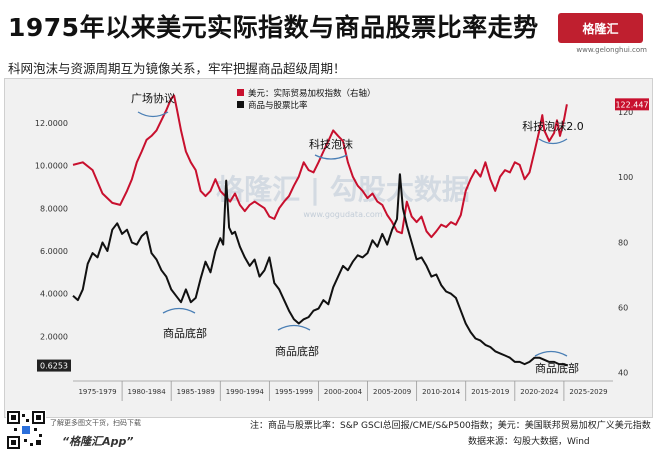 The height and width of the screenshot is (454, 655). Describe the element at coordinates (557, 368) in the screenshot. I see `annotation-commodity-bottom-3: 商品底部` at that location.